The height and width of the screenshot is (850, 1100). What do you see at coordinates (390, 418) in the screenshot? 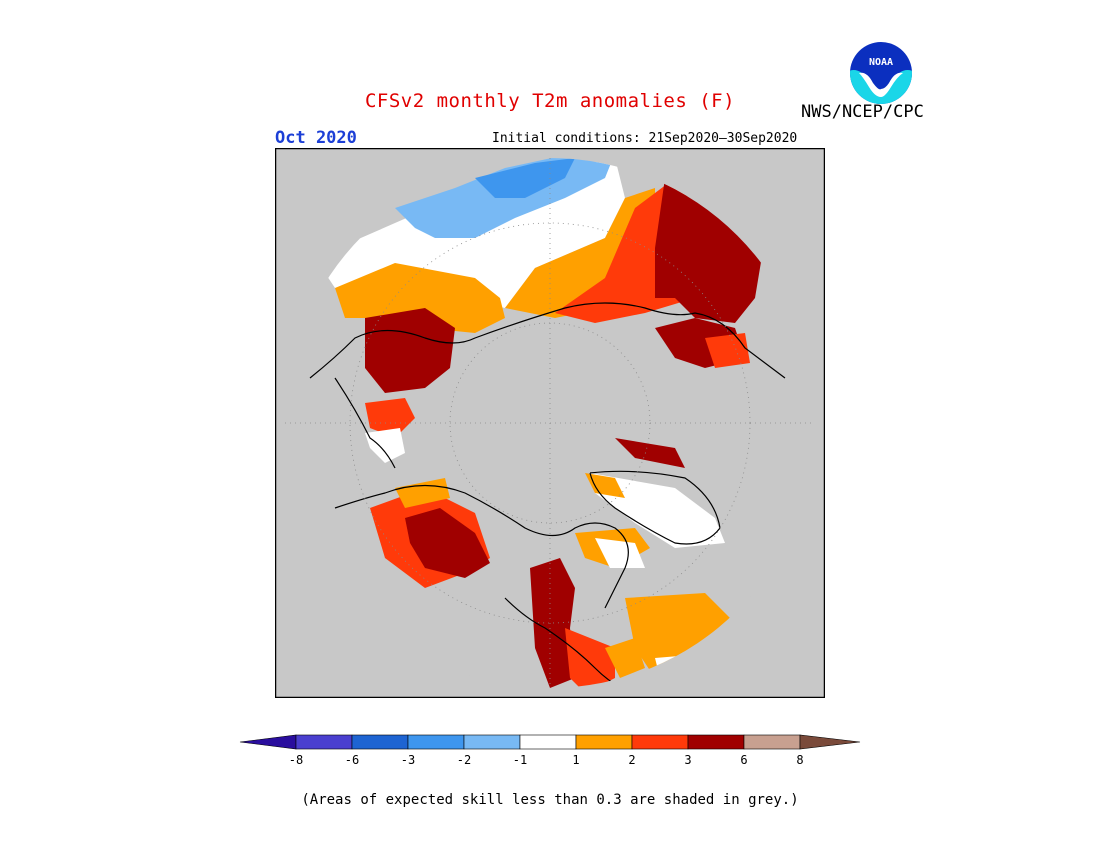
I see `europe-hot` at bounding box center [390, 418].